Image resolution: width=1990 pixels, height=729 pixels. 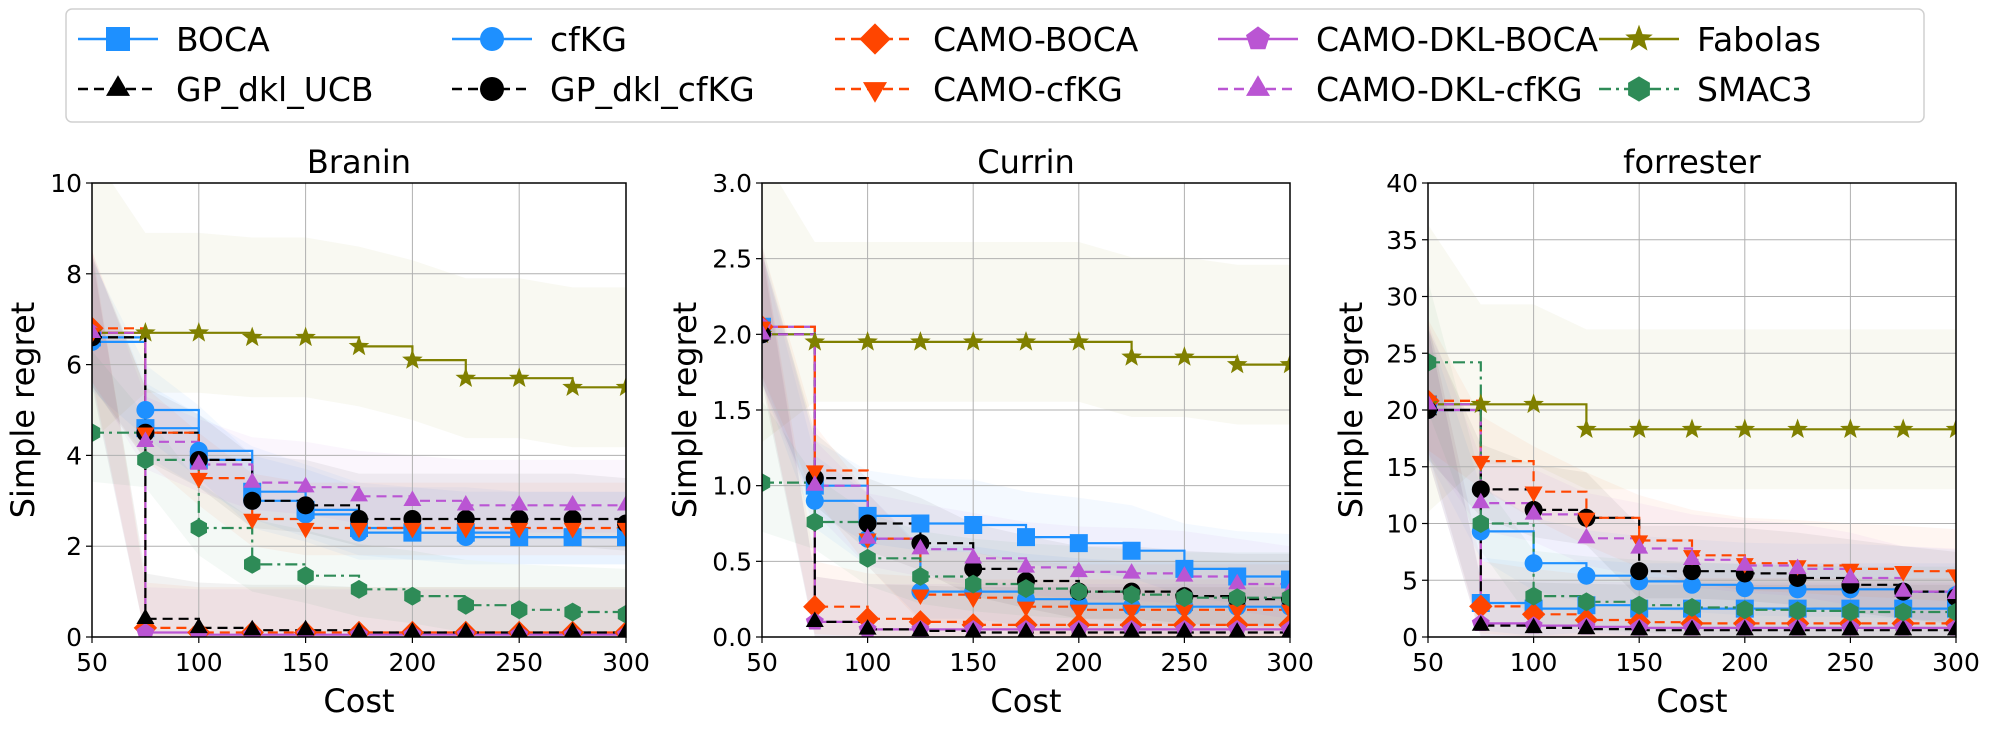 What do you see at coordinates (1410, 637) in the screenshot?
I see `y-tick-label: 0` at bounding box center [1410, 637].